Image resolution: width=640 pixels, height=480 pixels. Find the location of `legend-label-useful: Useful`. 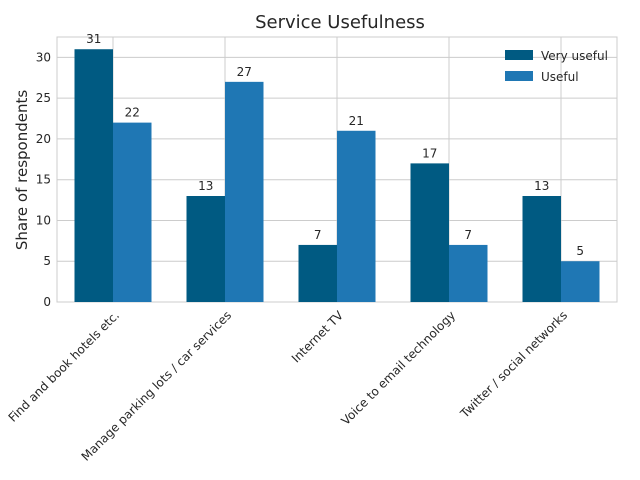

legend-label-useful: Useful is located at coordinates (560, 77).